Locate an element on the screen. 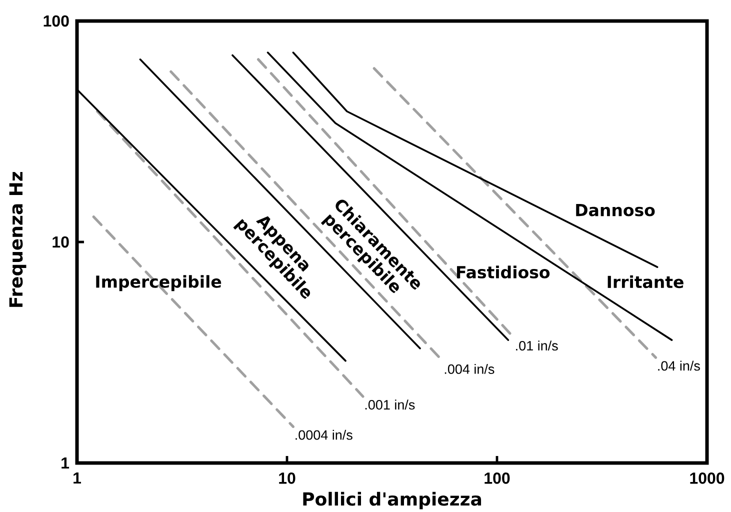 Image resolution: width=731 pixels, height=512 pixels. annotation: Irritante is located at coordinates (646, 281).